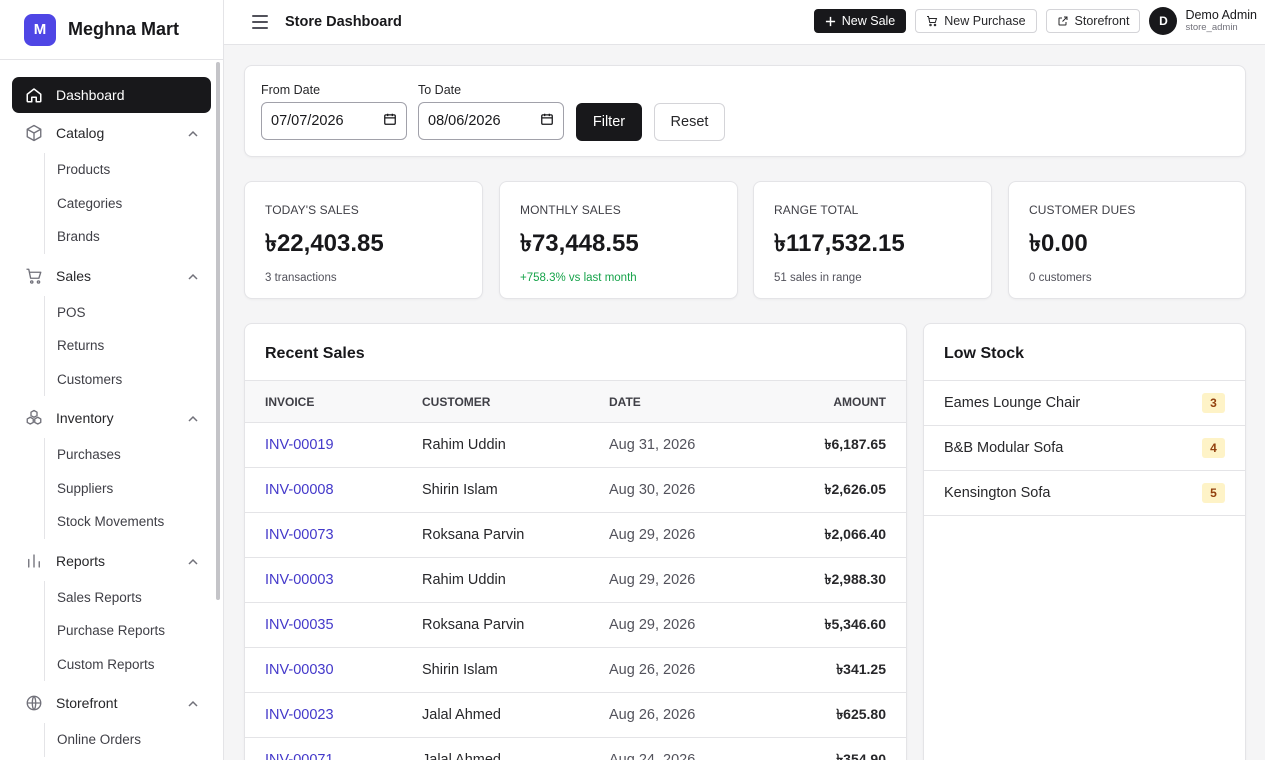 The image size is (1265, 760). I want to click on sidebar-scrollbar, so click(218, 331).